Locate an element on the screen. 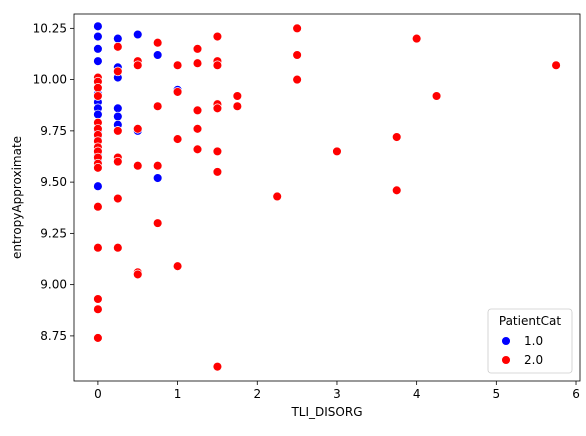 This screenshot has width=586, height=436. y-tick-label: 9.00 is located at coordinates (53, 285).